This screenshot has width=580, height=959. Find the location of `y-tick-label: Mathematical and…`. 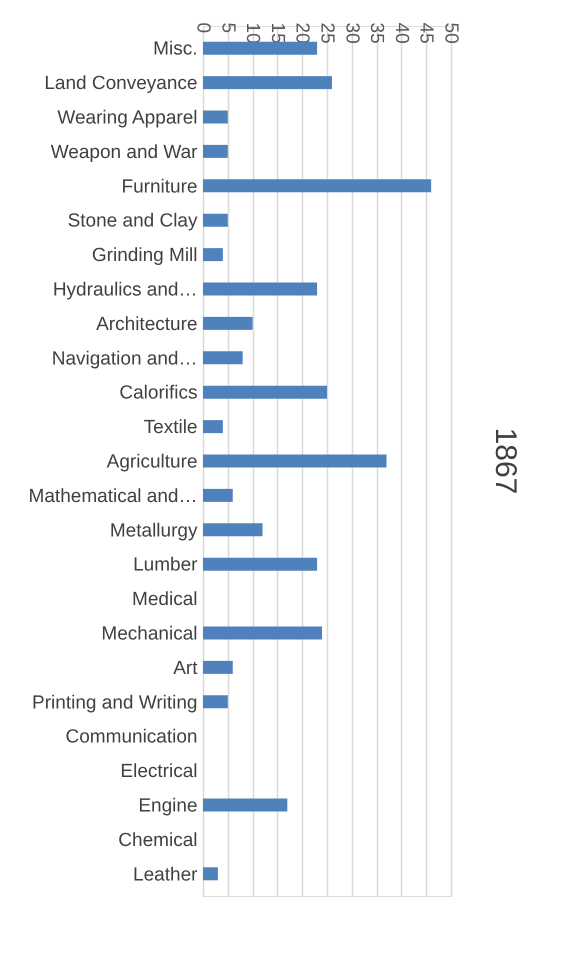

y-tick-label: Mathematical and… is located at coordinates (113, 496).